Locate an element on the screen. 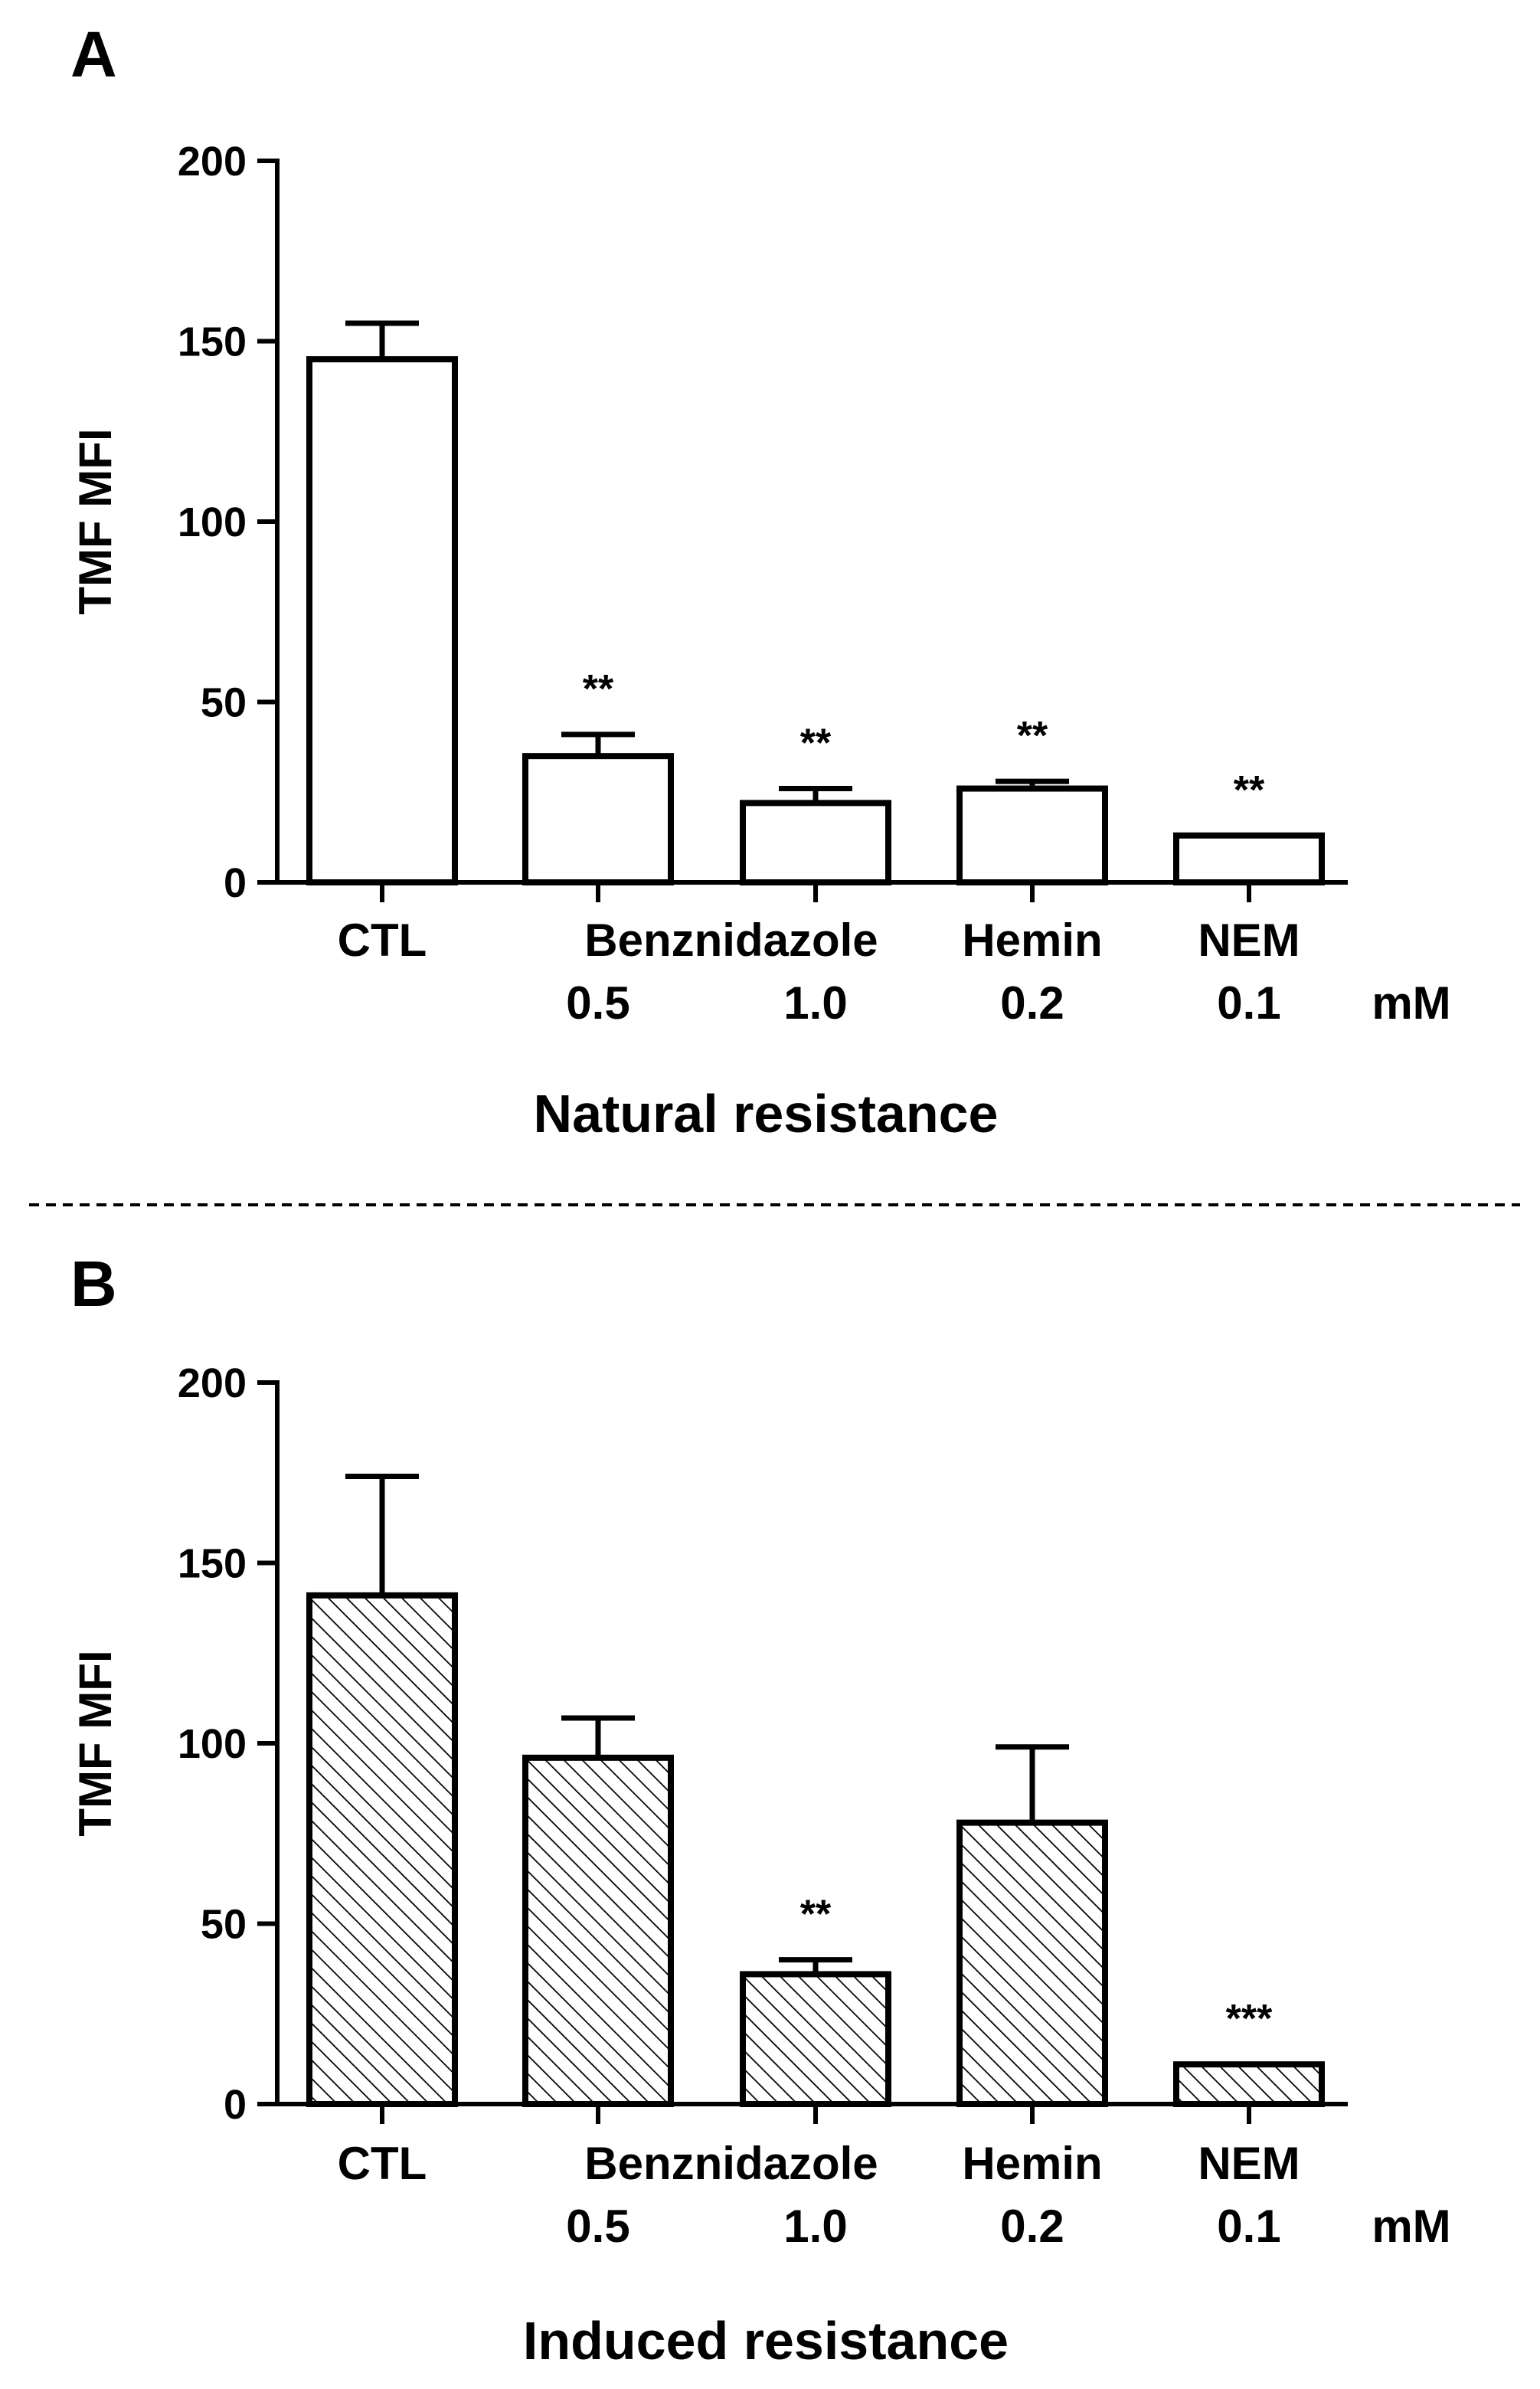 The height and width of the screenshot is (2389, 1540). x-axis-title: Induced resistance is located at coordinates (766, 2341).